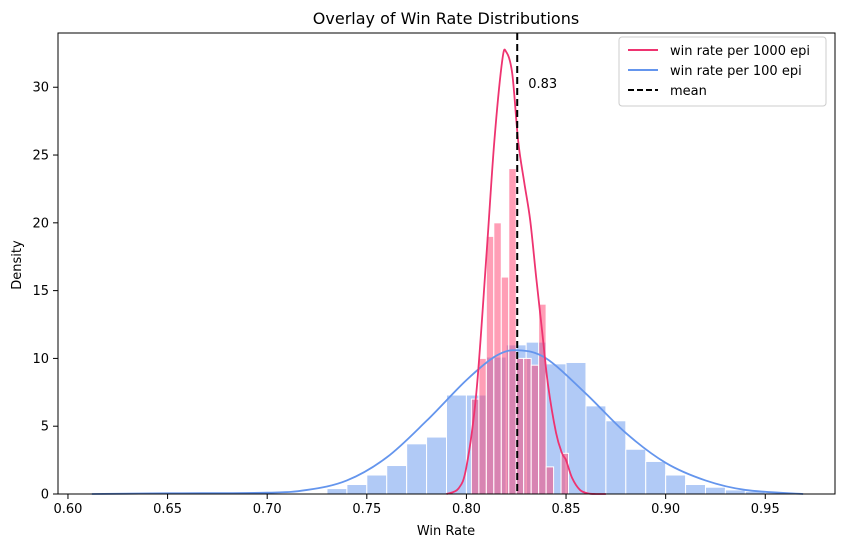 The image size is (841, 547). I want to click on x-tick-label: 0.70, so click(267, 509).